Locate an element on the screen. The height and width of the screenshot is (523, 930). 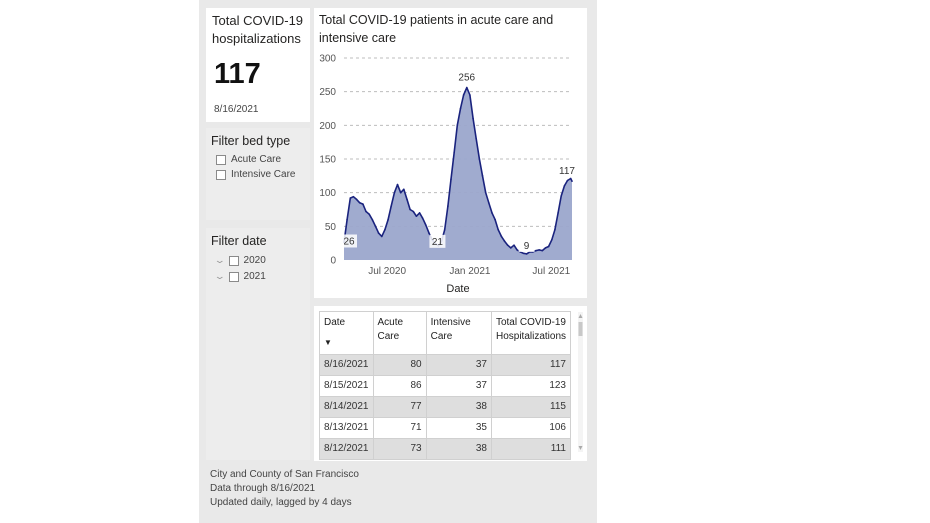
x-tick-label: Jul 2020 is located at coordinates (387, 271).